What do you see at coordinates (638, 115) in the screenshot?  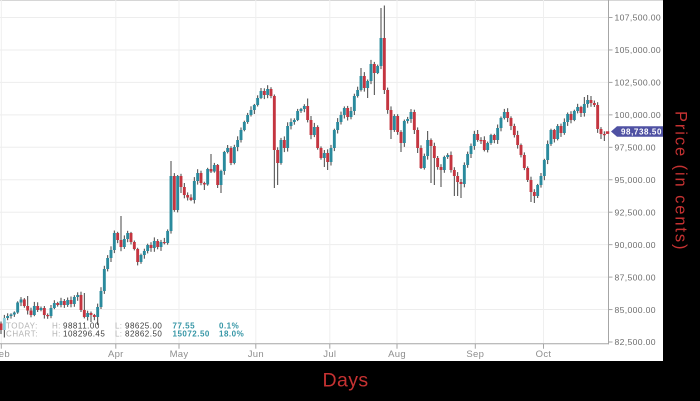 I see `svg-text: 100,000.00` at bounding box center [638, 115].